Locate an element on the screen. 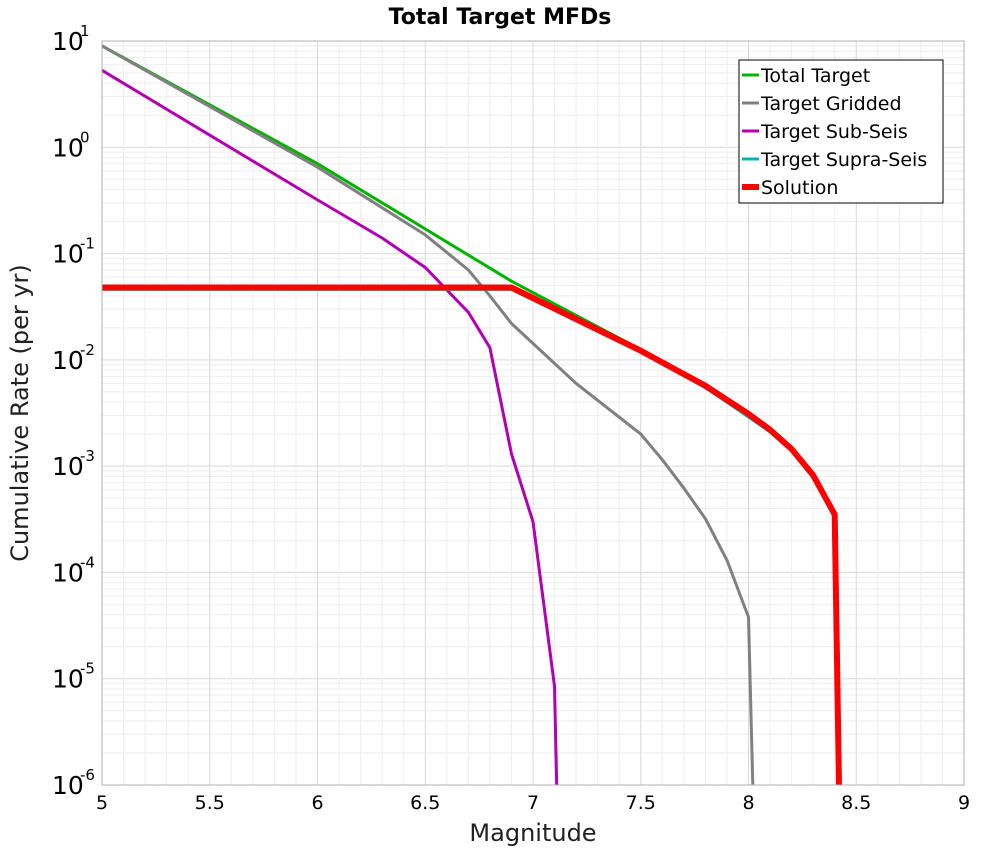 The height and width of the screenshot is (850, 1000). x-tick-label: 6 is located at coordinates (317, 803).